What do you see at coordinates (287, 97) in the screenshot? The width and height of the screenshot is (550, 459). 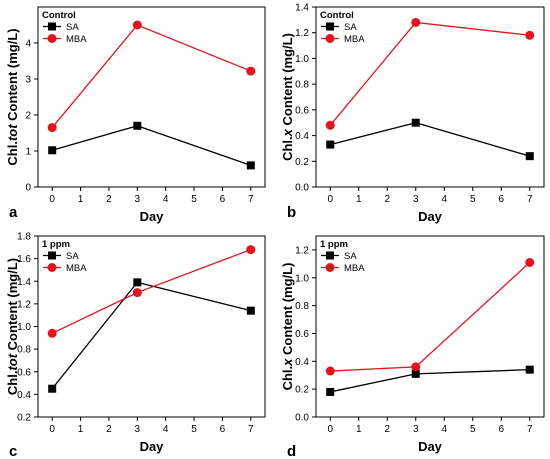 I see `y-axis-title: Chl.x Content (mg/L)` at bounding box center [287, 97].